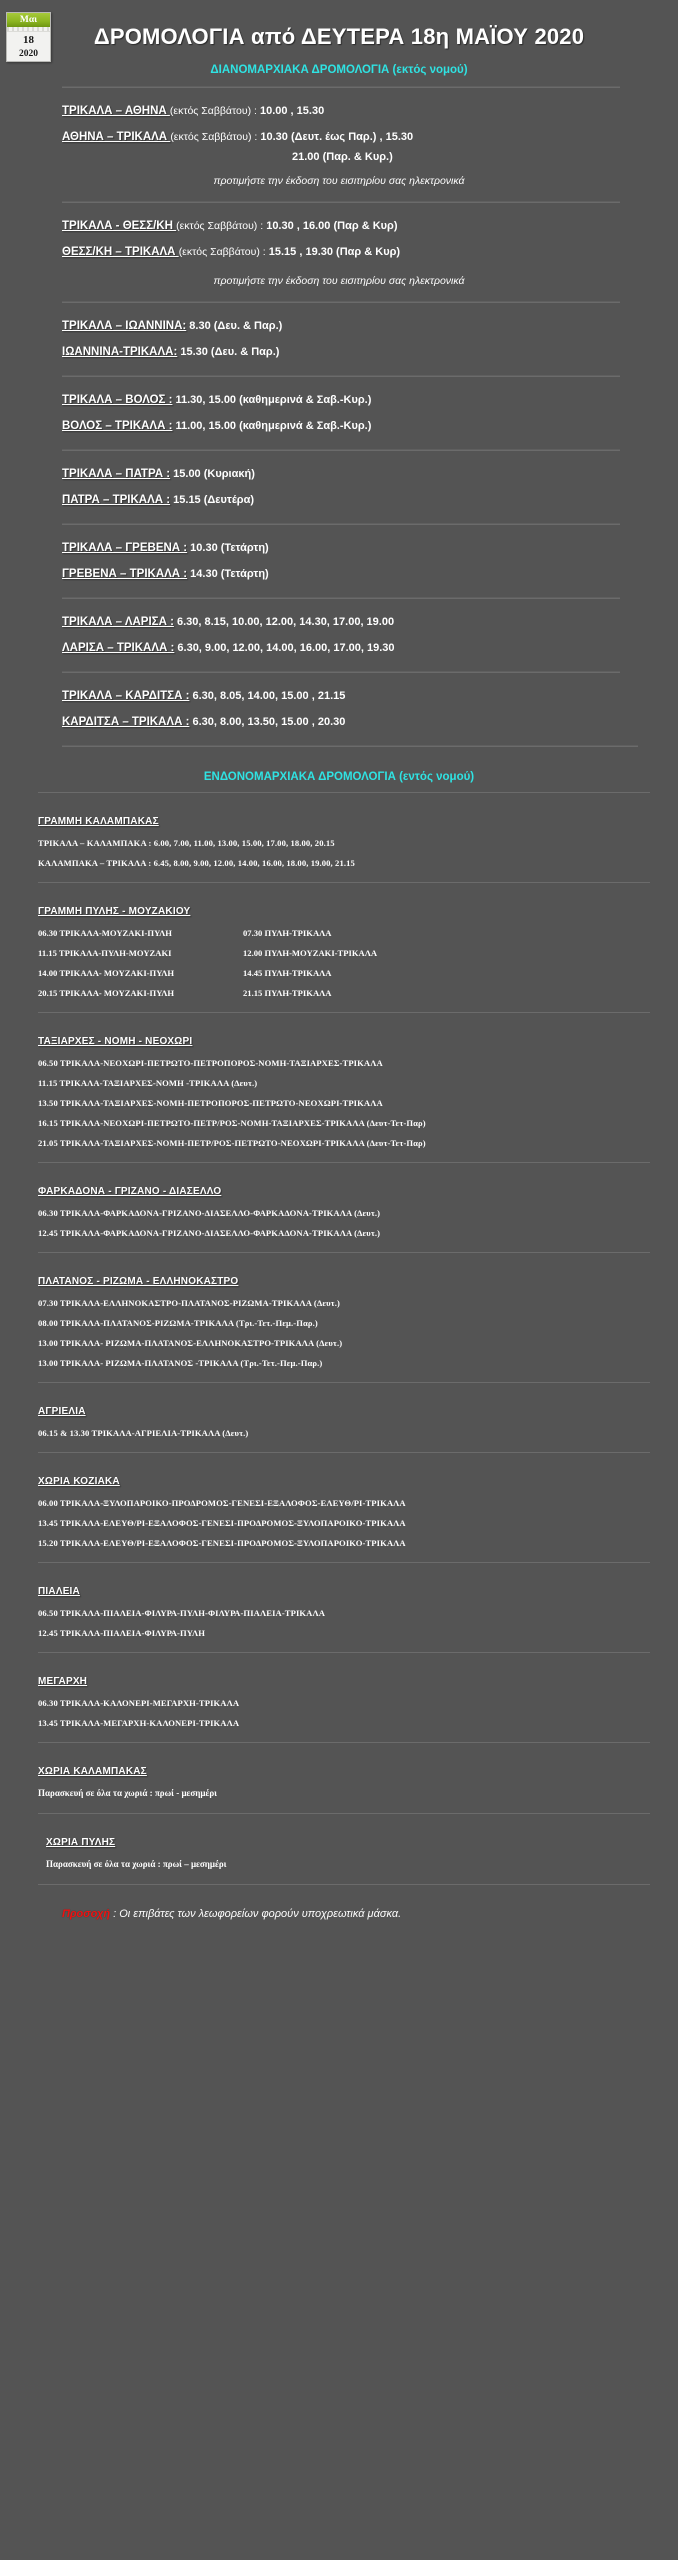 This screenshot has height=2560, width=678. What do you see at coordinates (339, 574) in the screenshot?
I see `route-row: ΓΡΕΒΕΝΑ – ΤΡΙΚΑΛΑ : 14.30 (Τετάρτη)` at bounding box center [339, 574].